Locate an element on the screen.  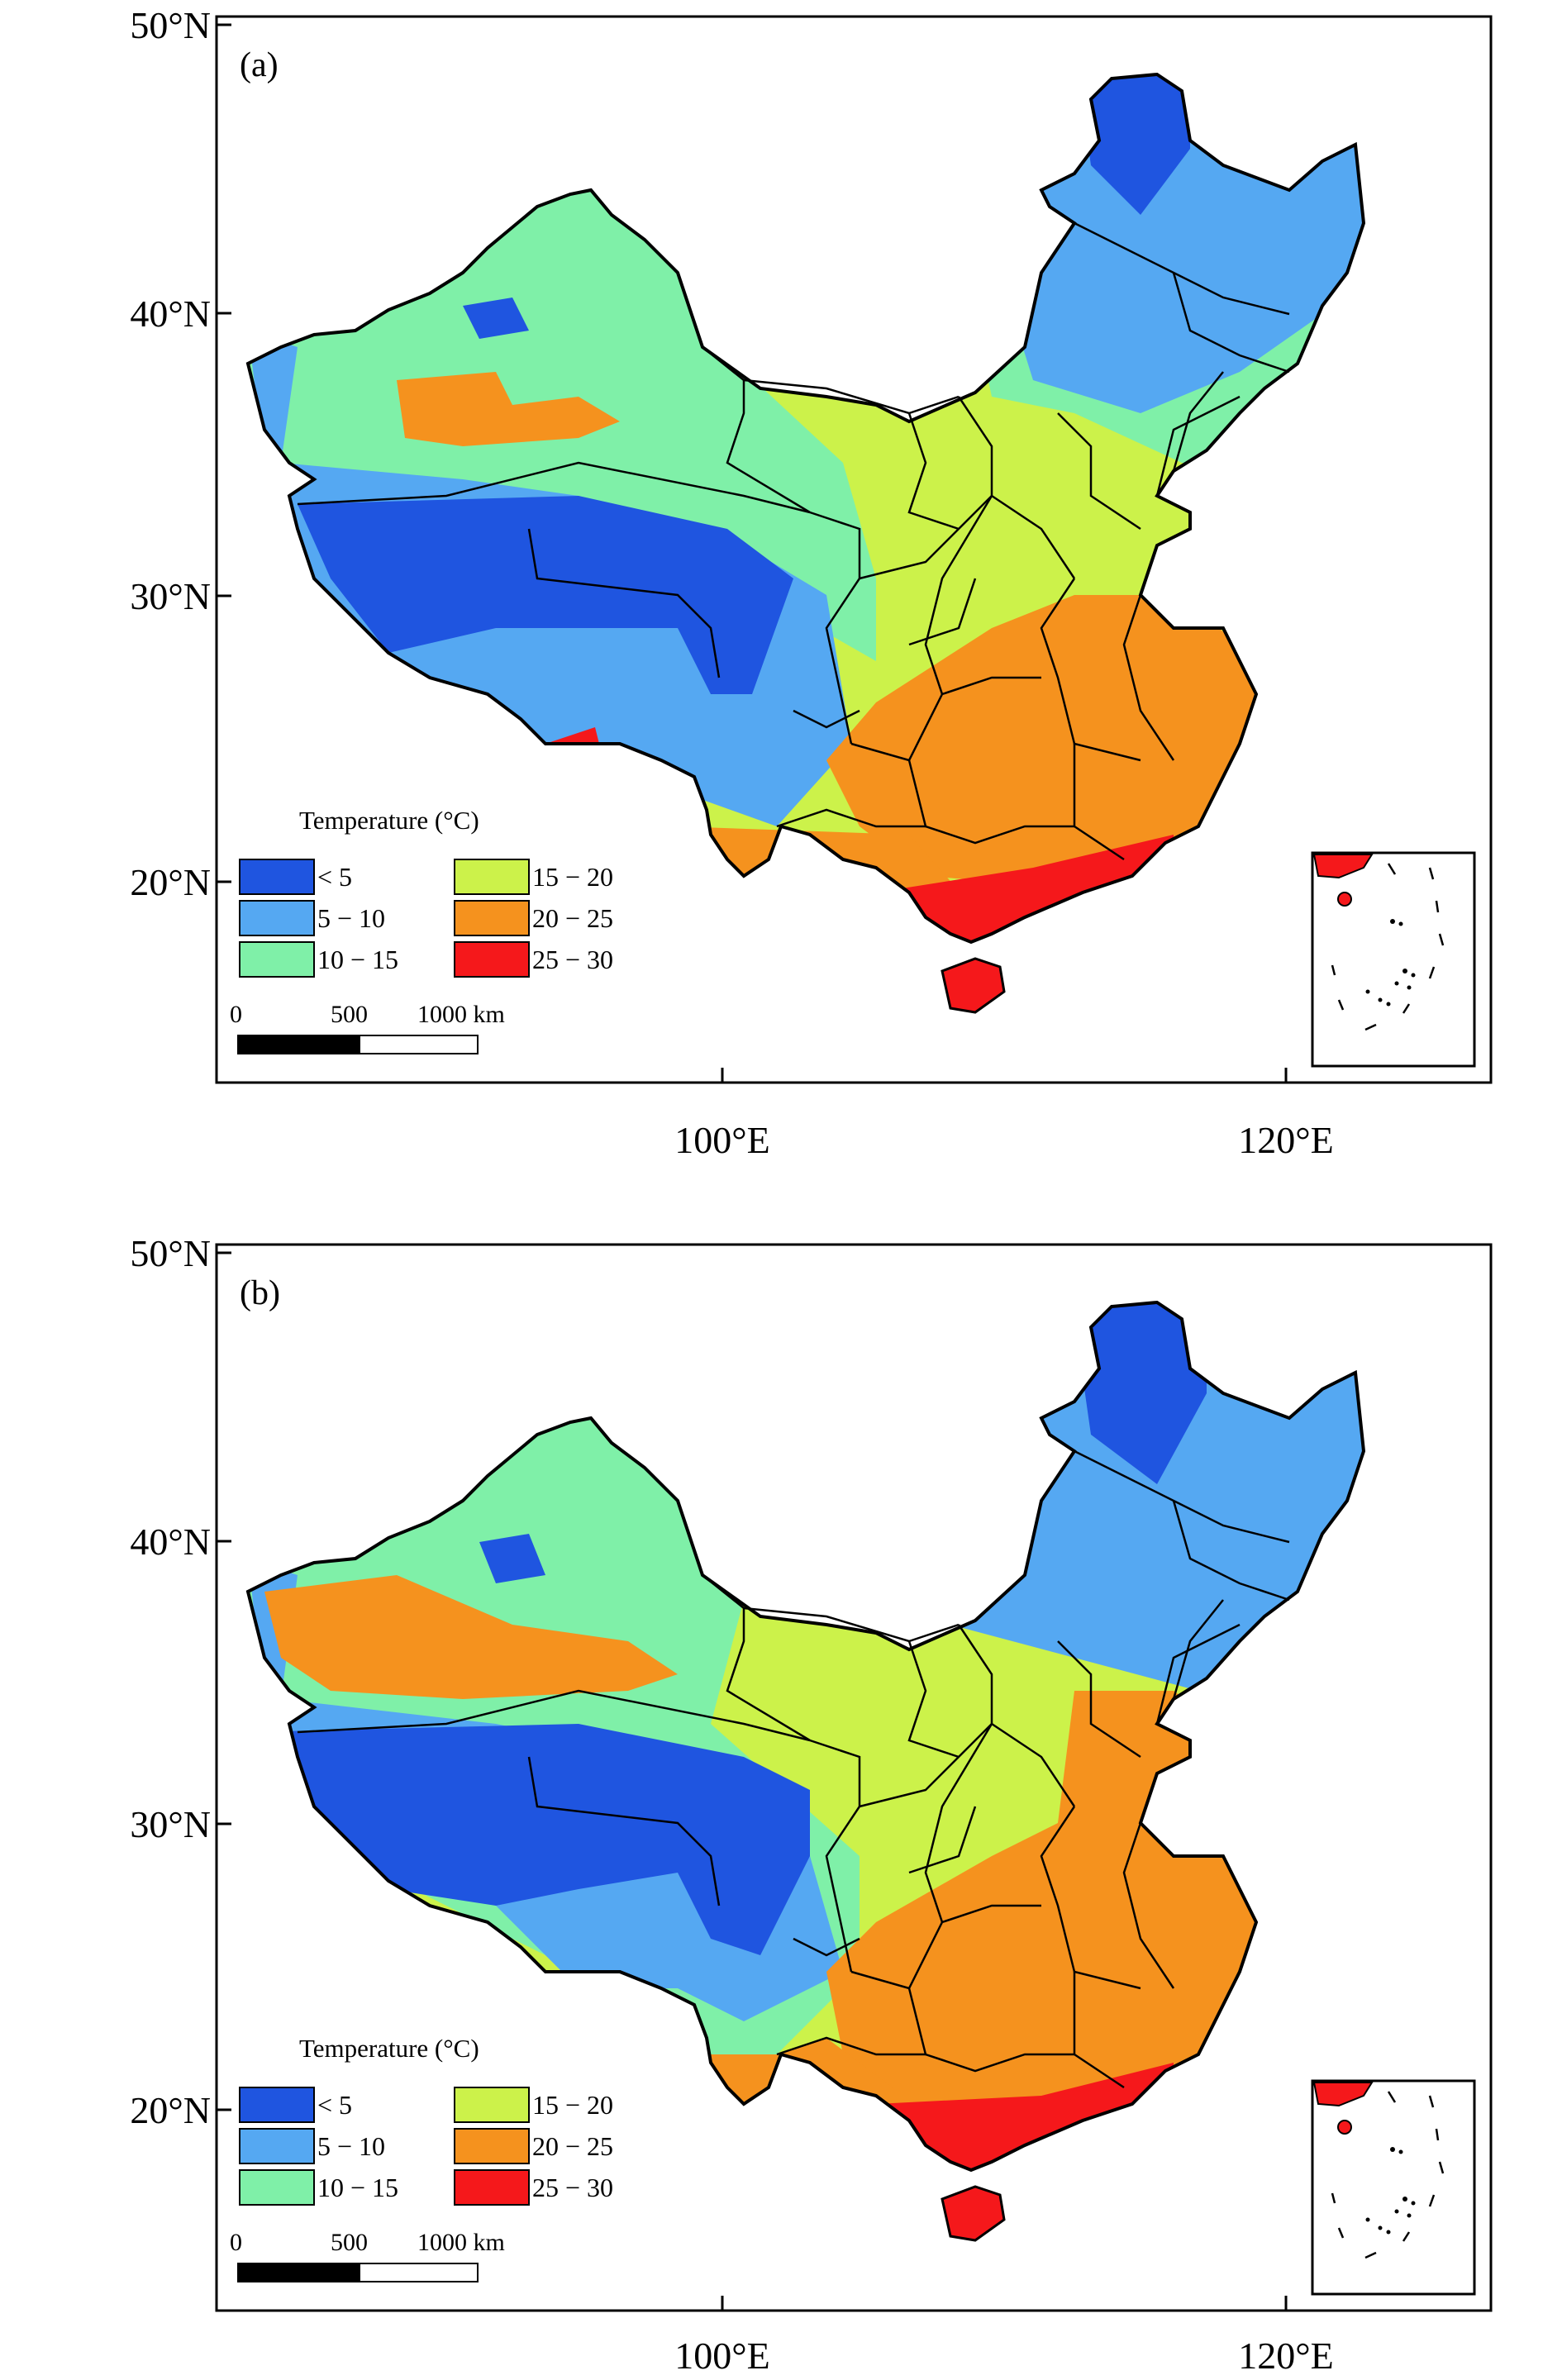
class-25-30-area is located at coordinates (744, 913).